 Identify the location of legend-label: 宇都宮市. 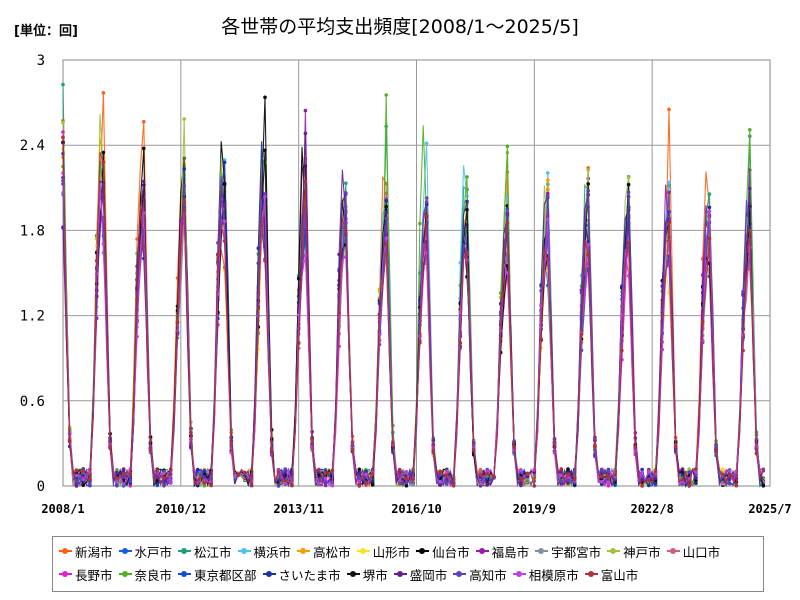
(576, 552).